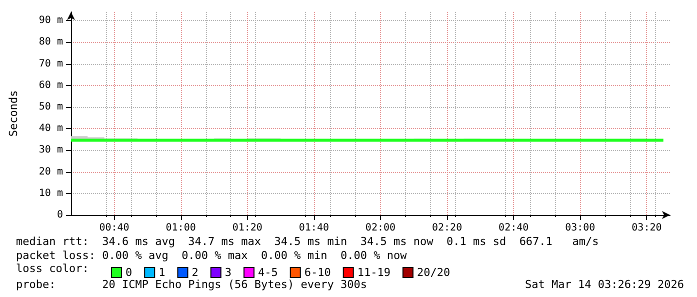 The image size is (697, 297). I want to click on y-tick-label: 50 m, so click(50, 107).